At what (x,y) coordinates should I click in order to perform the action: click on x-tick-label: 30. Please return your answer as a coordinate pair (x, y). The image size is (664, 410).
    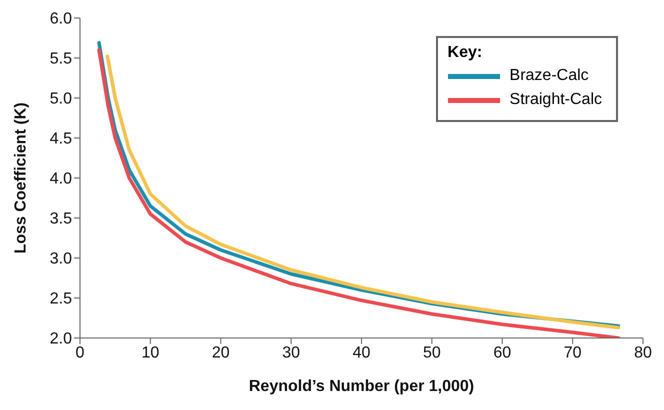
    Looking at the image, I should click on (291, 353).